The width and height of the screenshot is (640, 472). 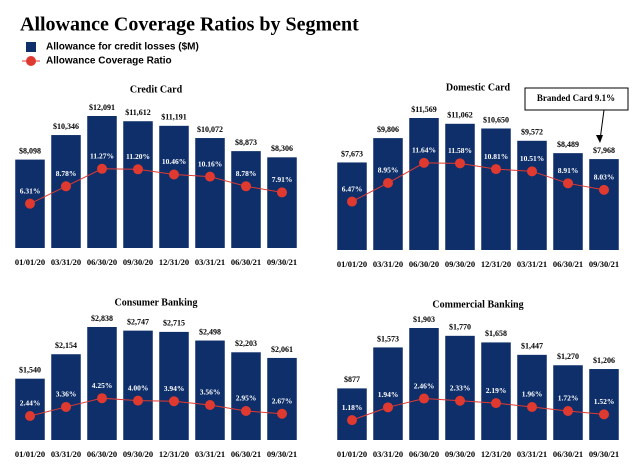 What do you see at coordinates (496, 333) in the screenshot?
I see `bar-value-label: $1,658` at bounding box center [496, 333].